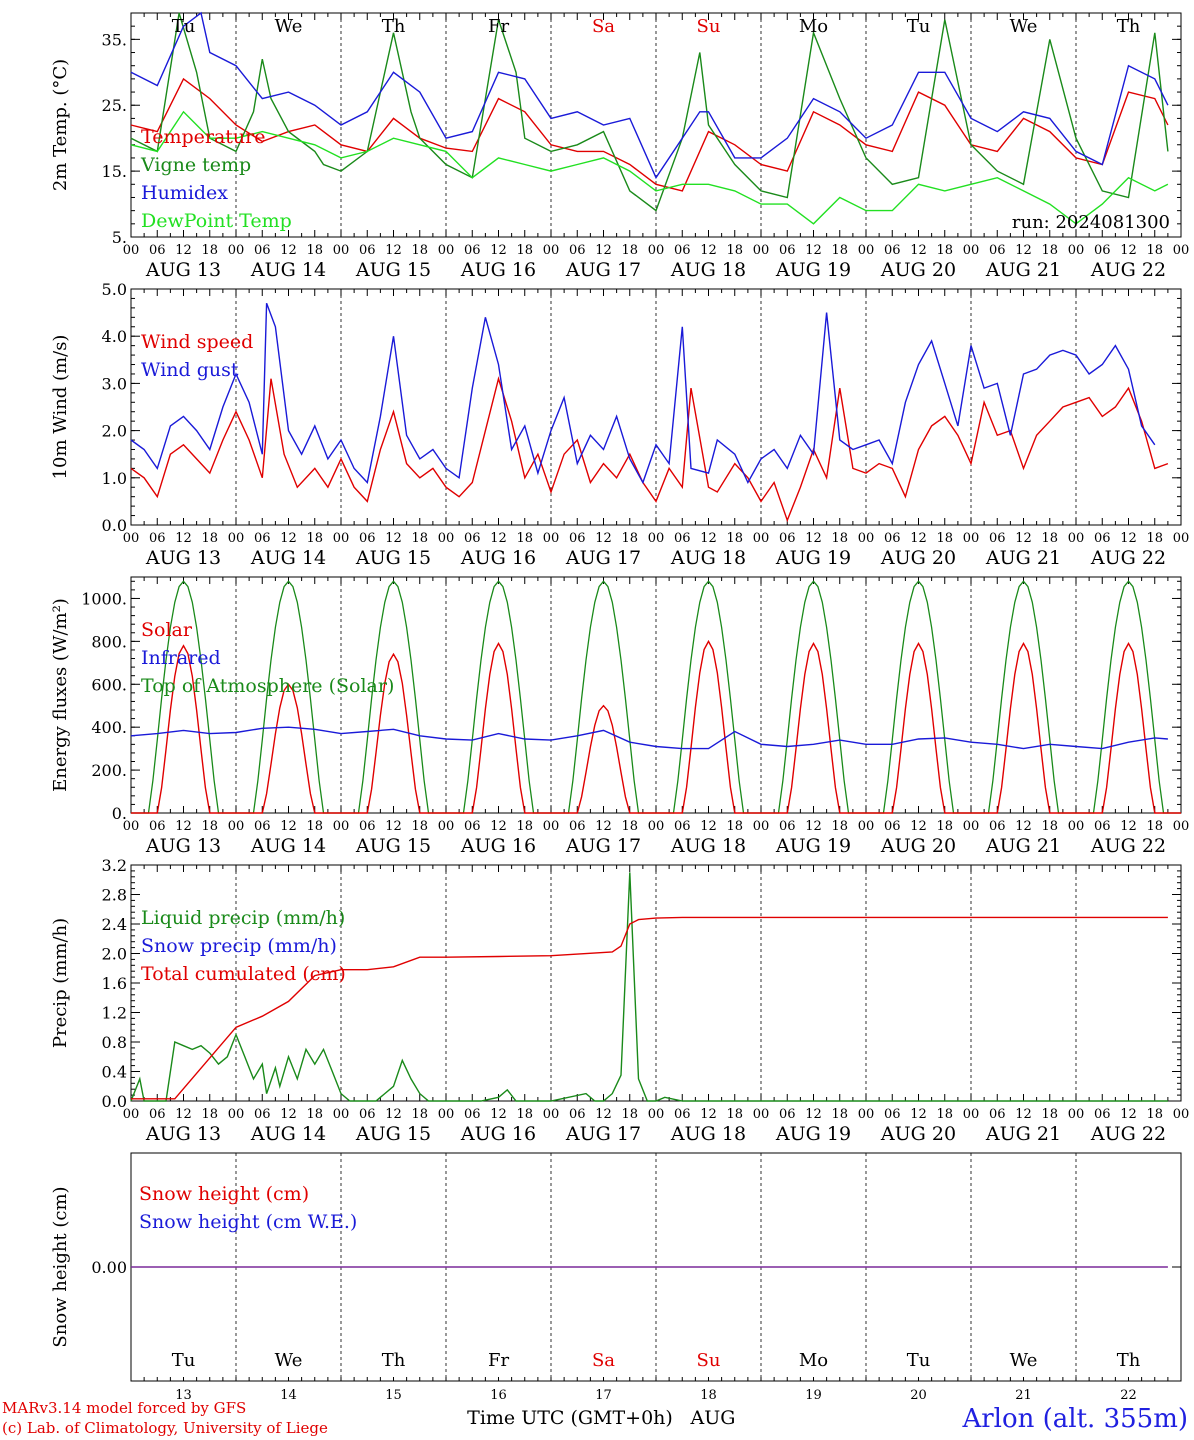  Describe the element at coordinates (713, 1418) in the screenshot. I see `month-label: AUG` at that location.